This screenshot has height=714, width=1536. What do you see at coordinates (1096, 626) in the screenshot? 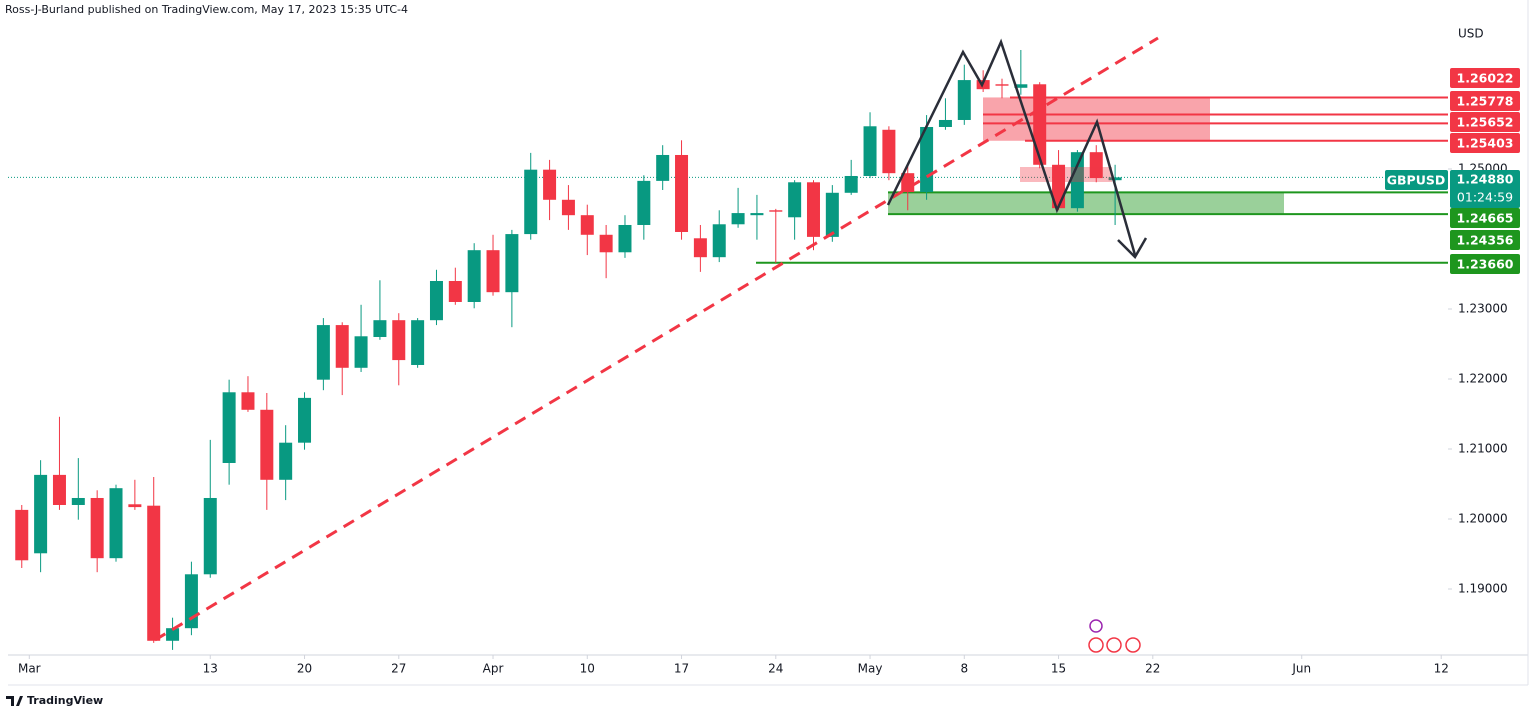
I see `event-icon` at bounding box center [1096, 626].